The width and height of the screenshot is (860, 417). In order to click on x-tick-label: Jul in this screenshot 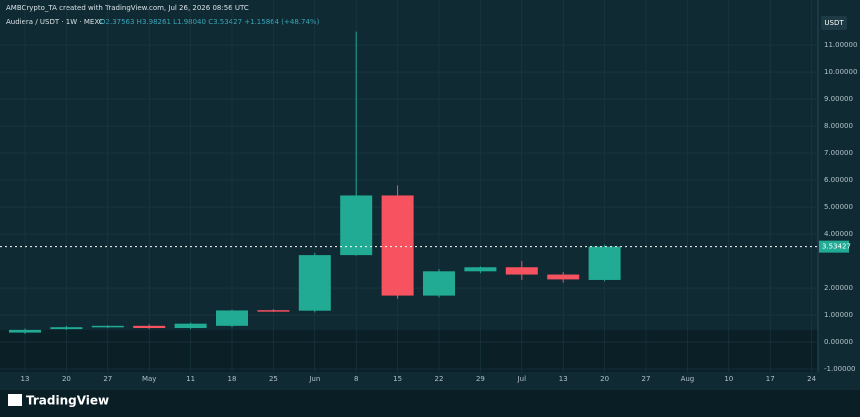, I will do `click(522, 379)`.